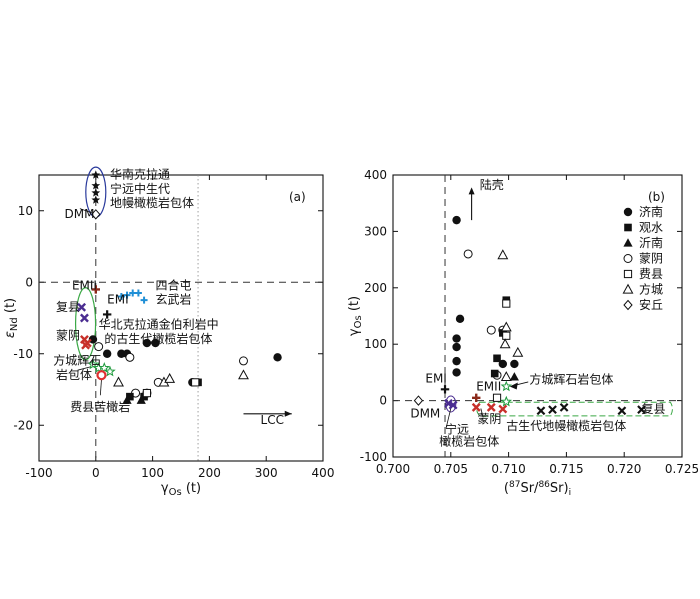 Image resolution: width=700 pixels, height=599 pixels. I want to click on annotation-label: EMII, so click(84, 285).